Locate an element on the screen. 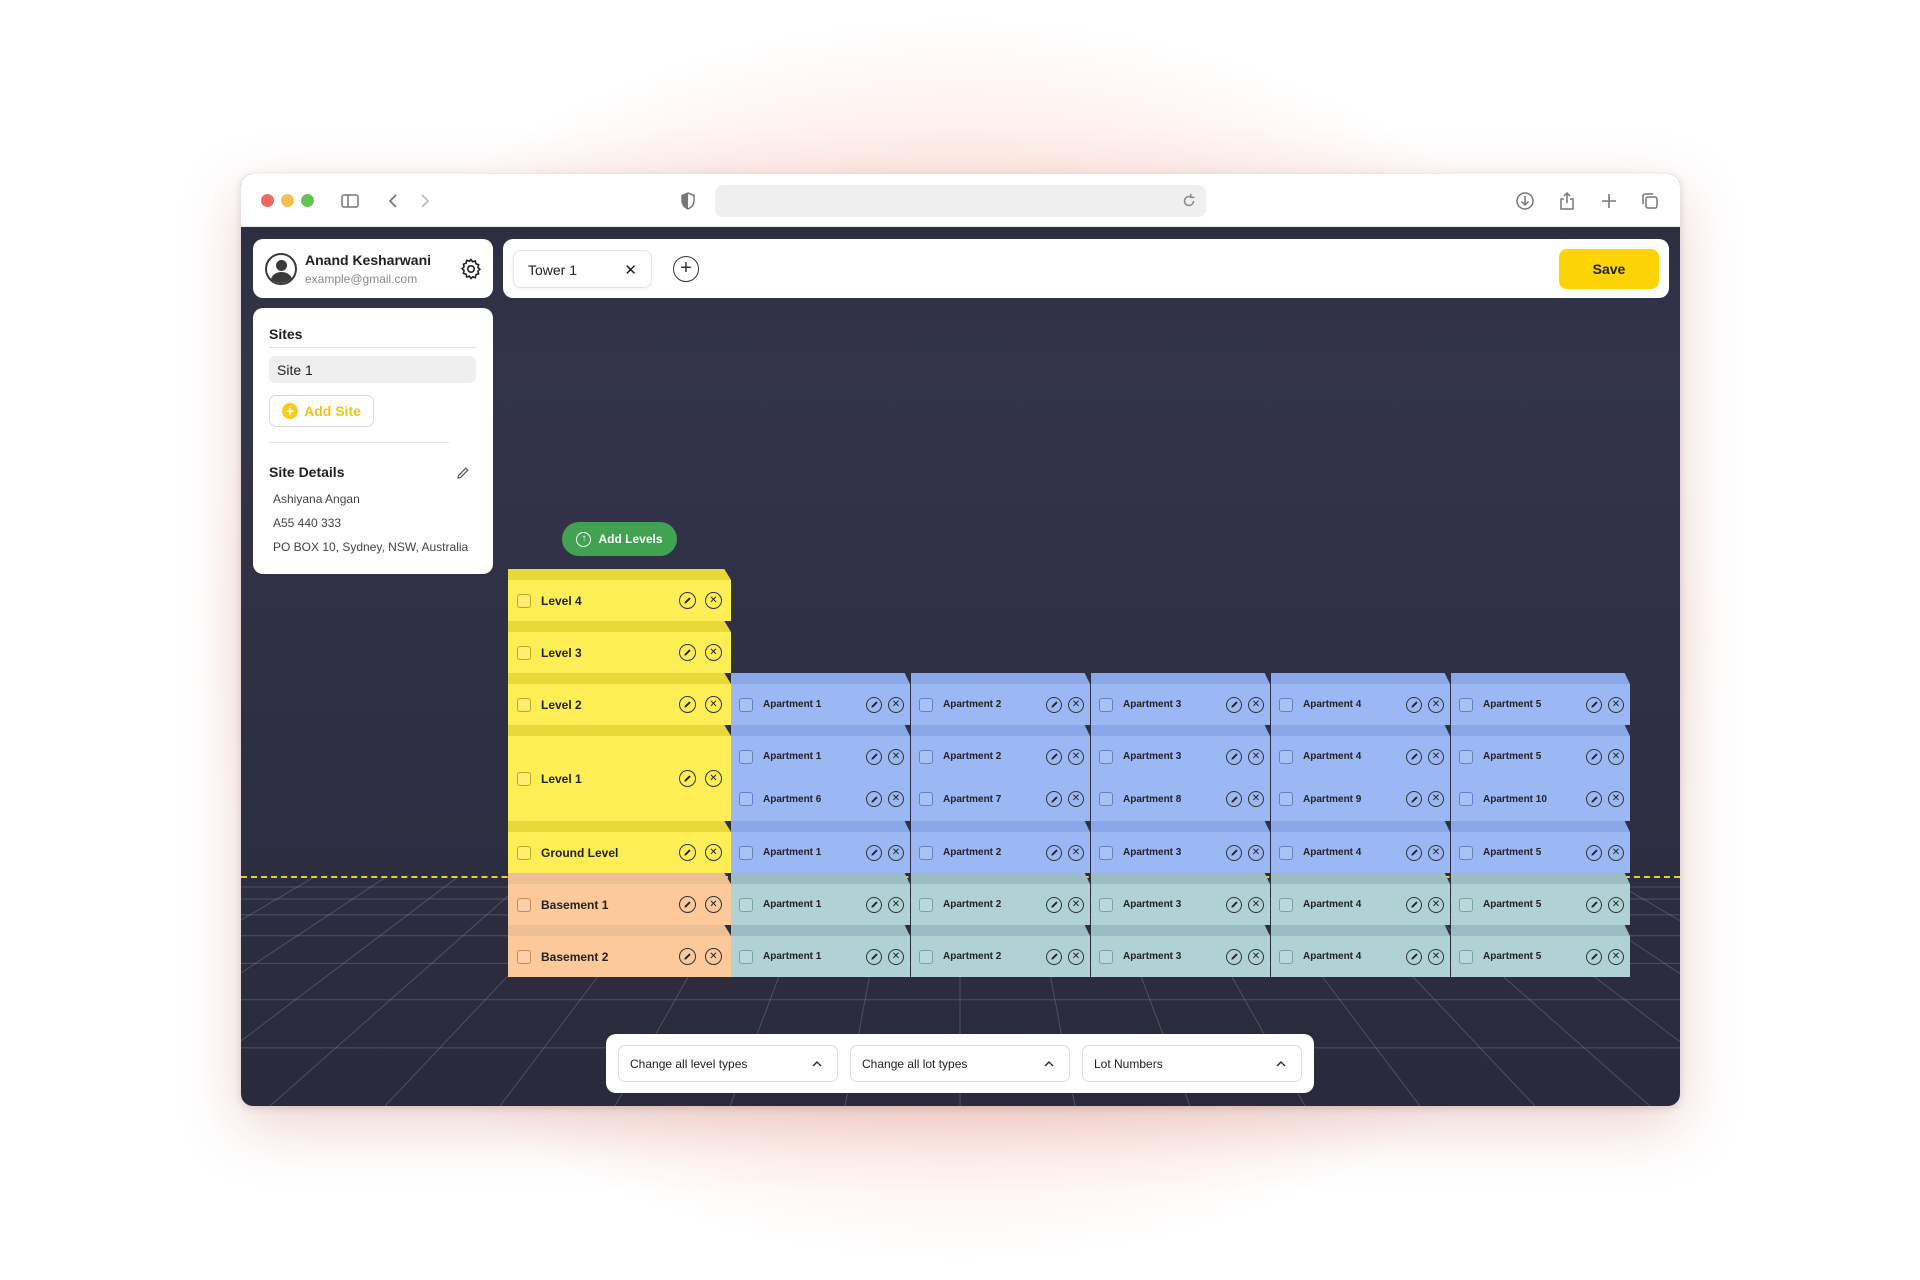 The image size is (1920, 1280). apartment-block: Apartment 9 ✕ is located at coordinates (1360, 799).